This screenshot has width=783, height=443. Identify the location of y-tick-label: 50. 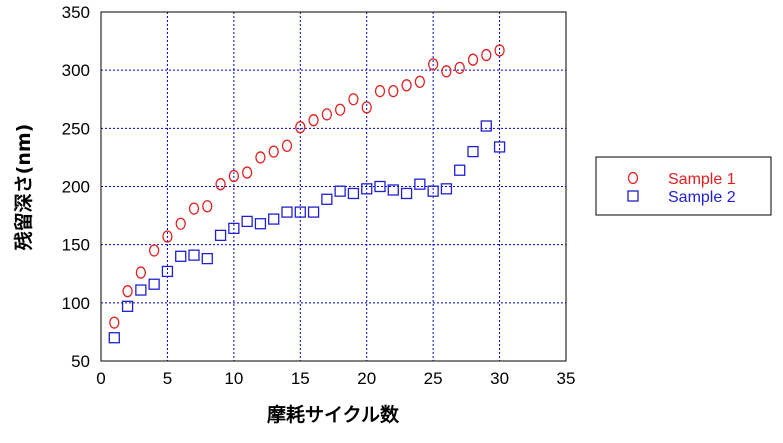
(80, 361).